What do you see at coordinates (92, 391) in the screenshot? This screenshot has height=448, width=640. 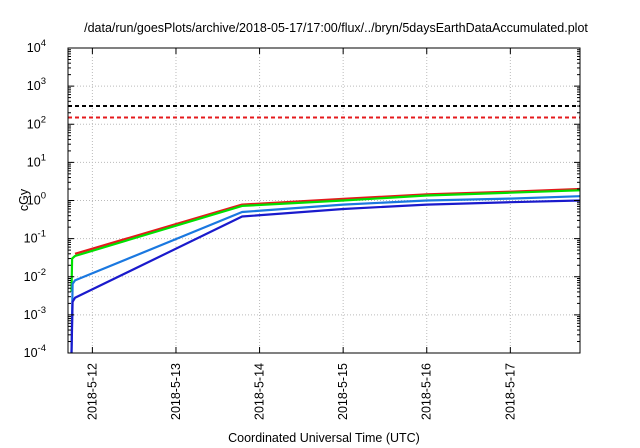 I see `x-tick-label: 2018-5-12` at bounding box center [92, 391].